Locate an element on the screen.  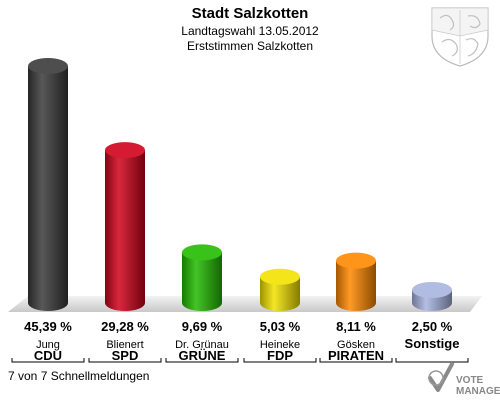
value-label: 8,11 % is located at coordinates (356, 326).